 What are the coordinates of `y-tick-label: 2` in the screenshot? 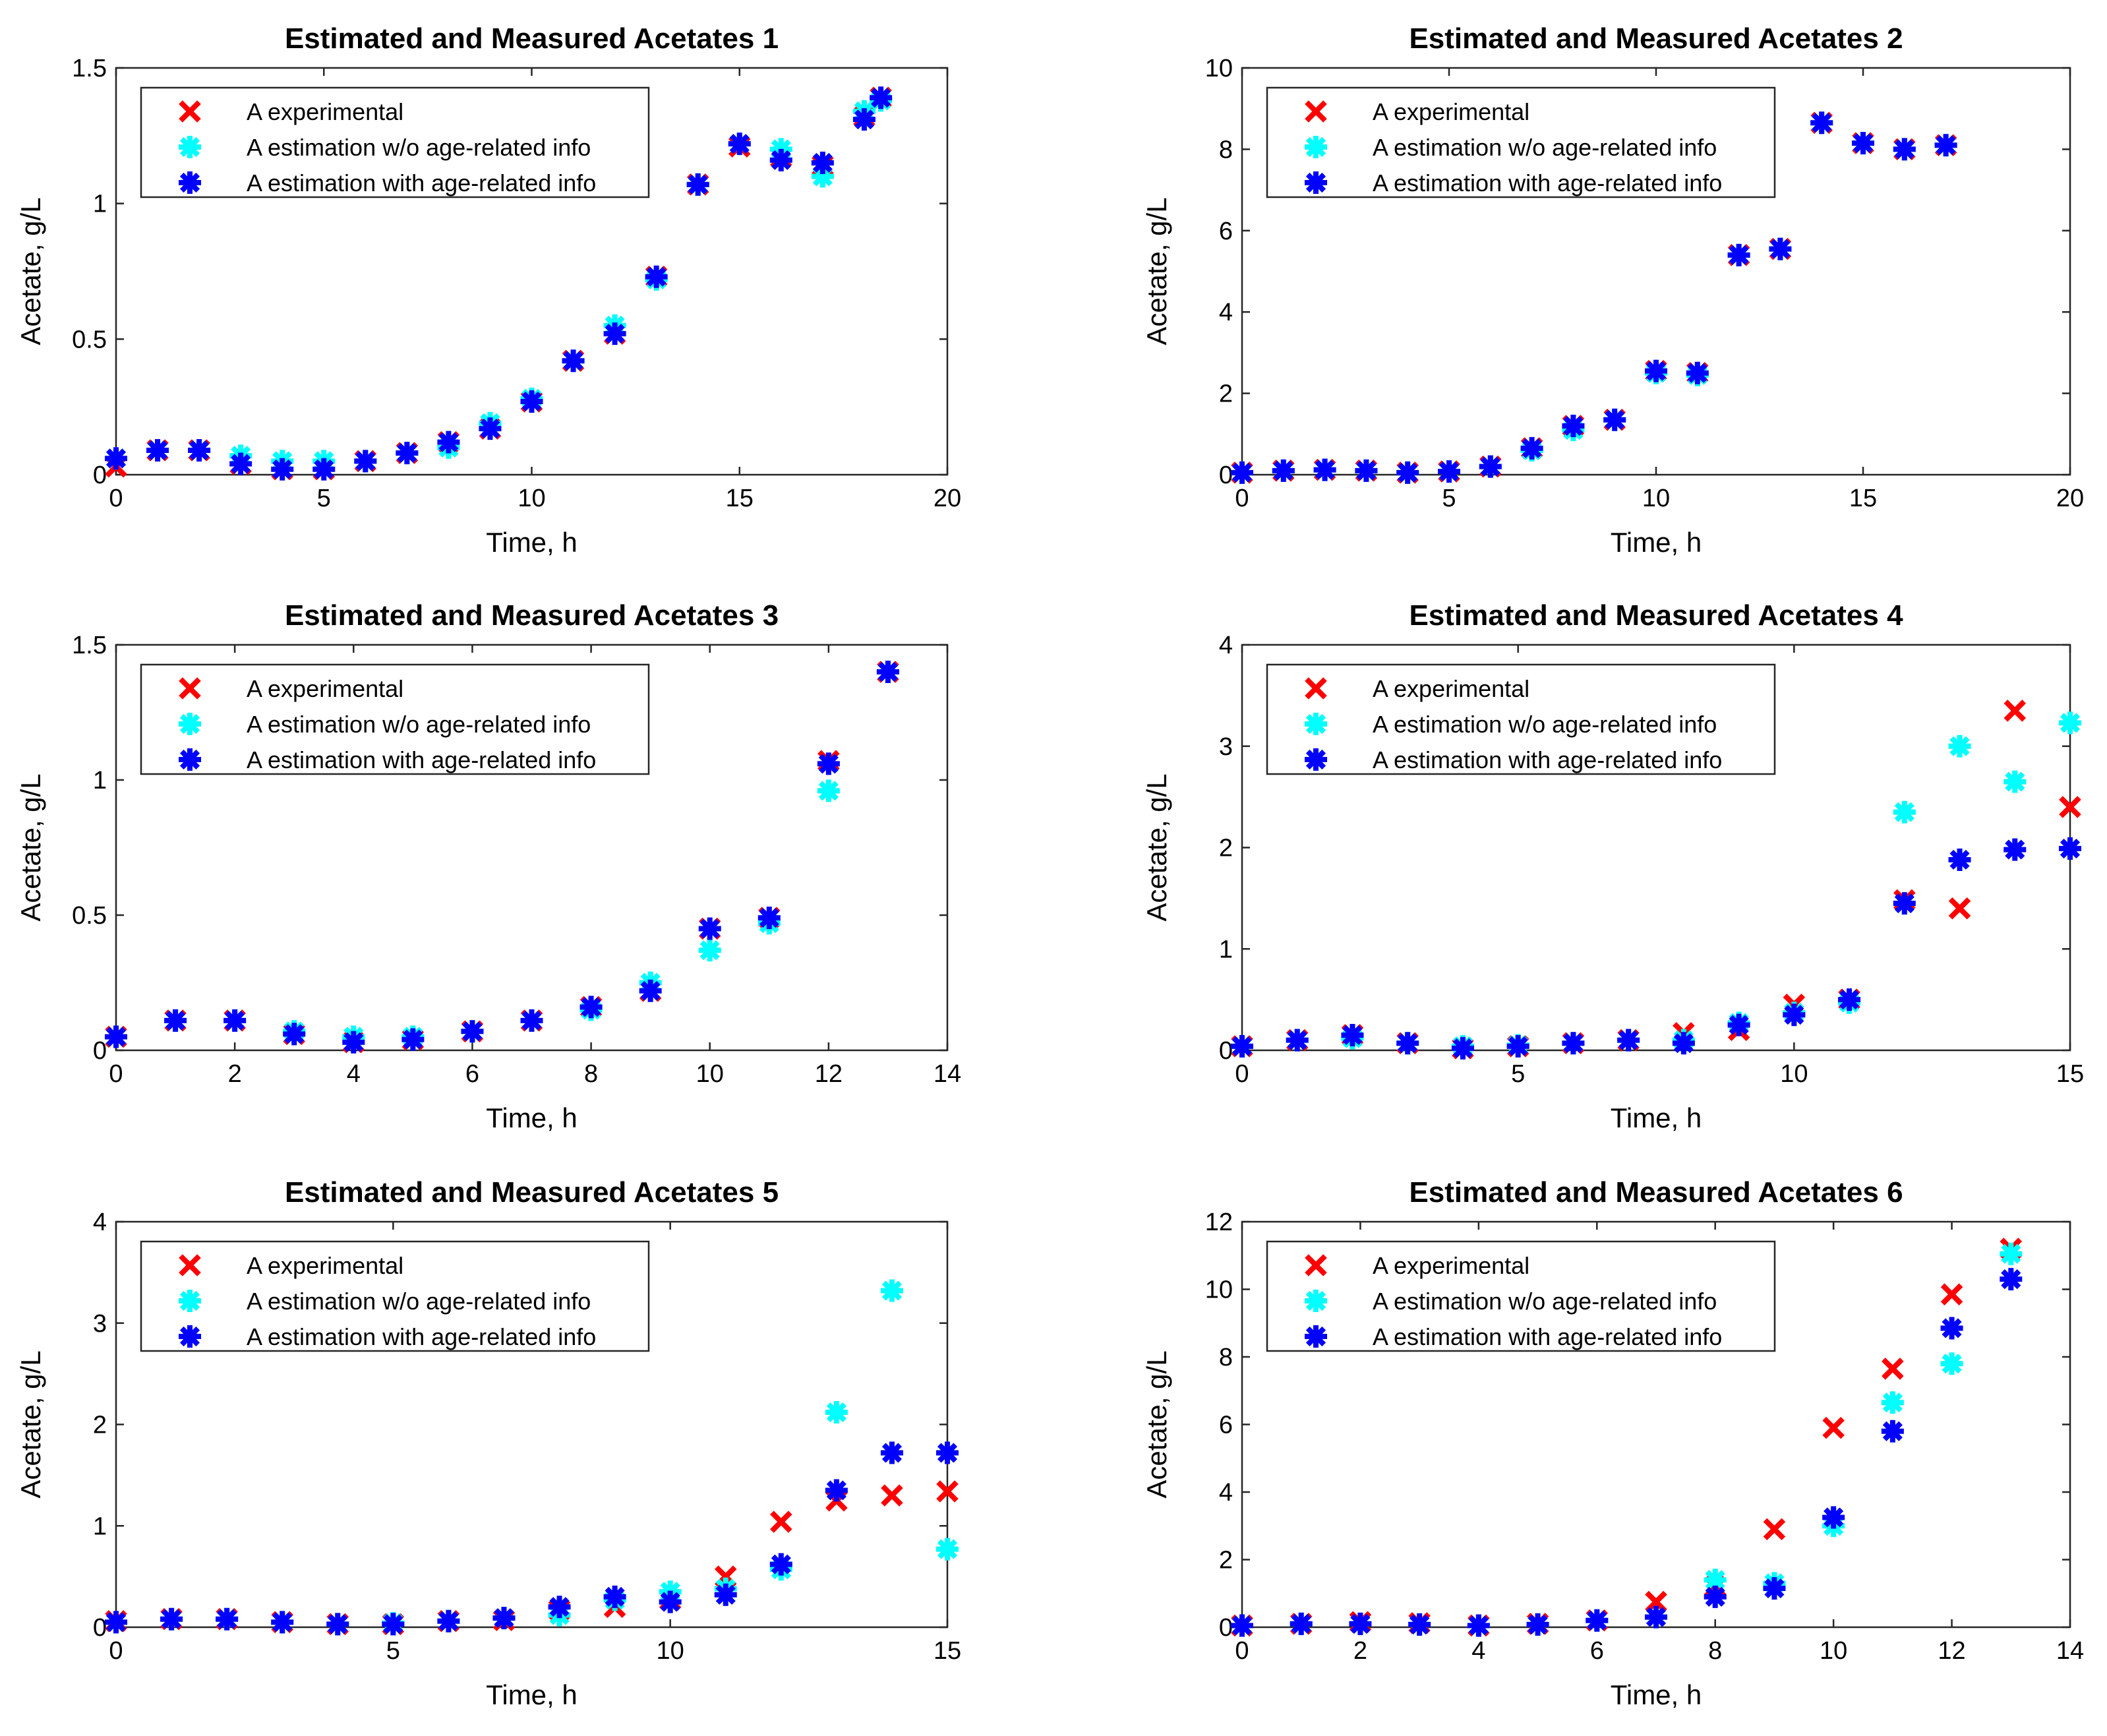 It's located at (1226, 1561).